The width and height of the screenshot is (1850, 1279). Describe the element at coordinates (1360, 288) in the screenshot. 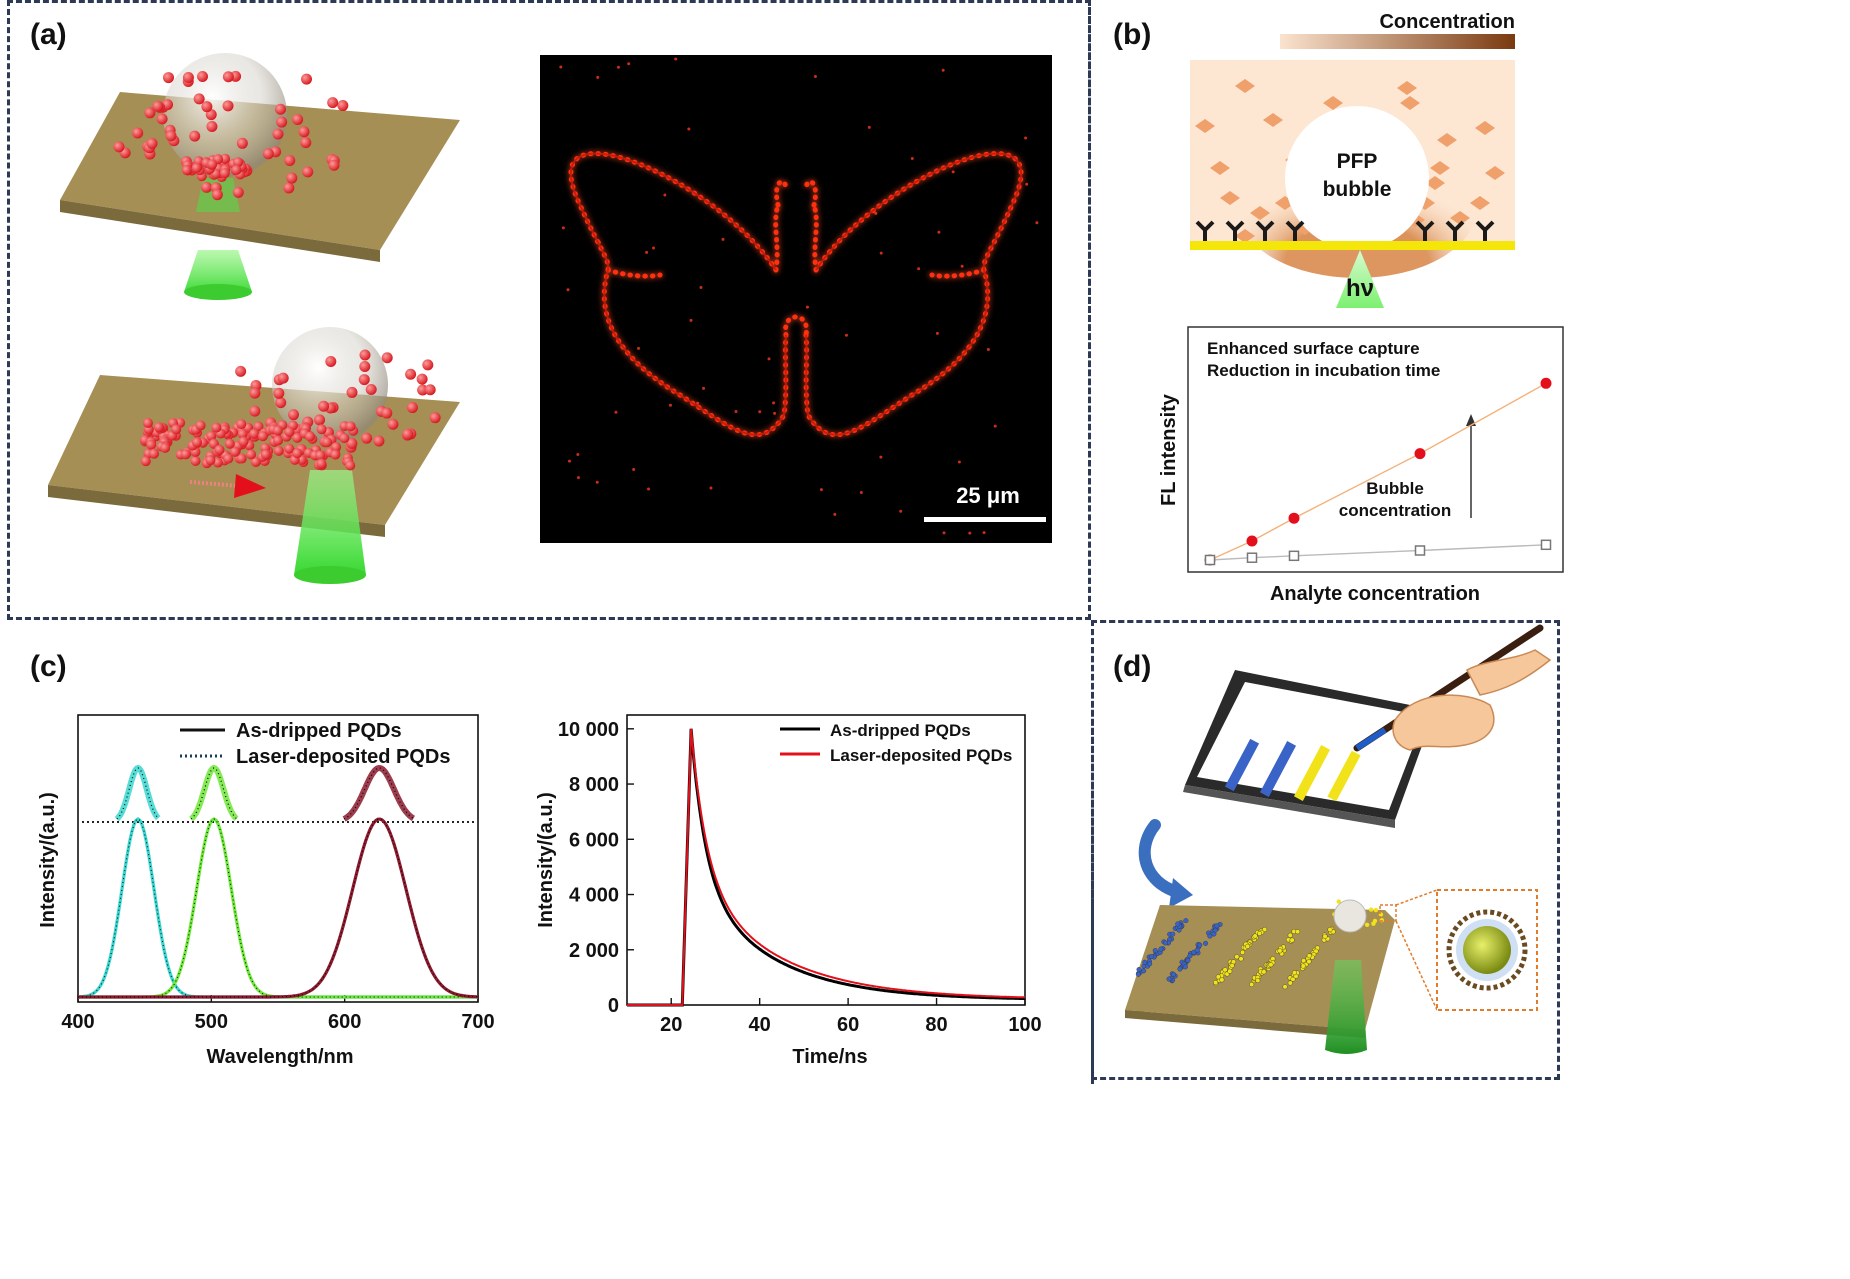

I see `hv-label: hν` at that location.